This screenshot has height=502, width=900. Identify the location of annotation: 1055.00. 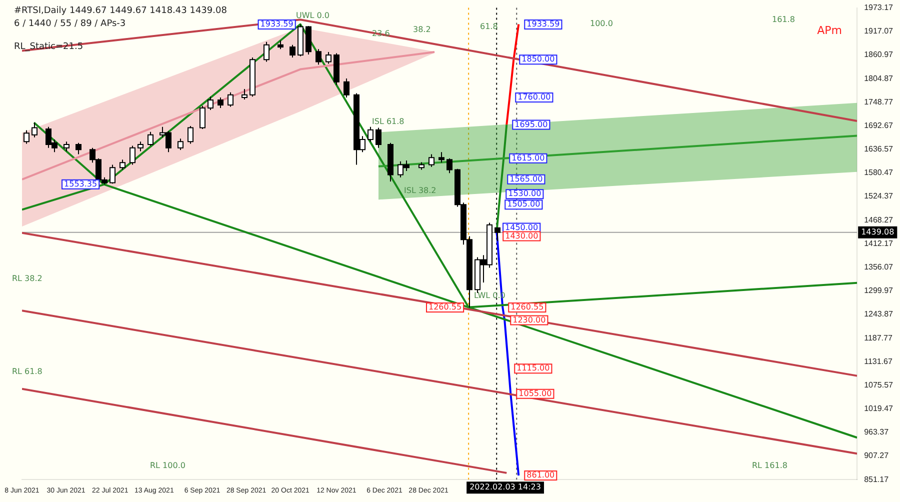
(535, 393).